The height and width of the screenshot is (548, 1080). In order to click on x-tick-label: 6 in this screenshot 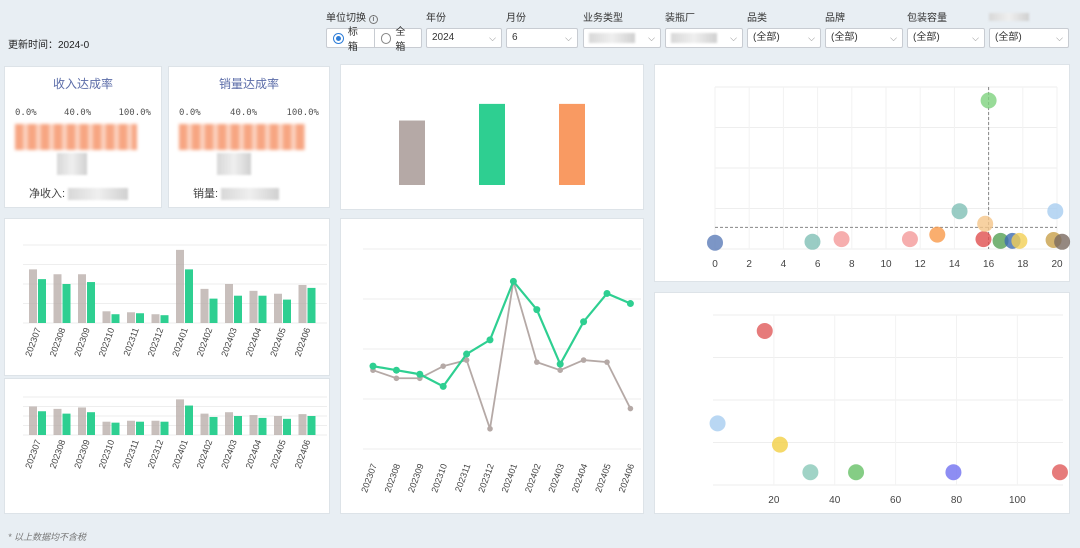, I will do `click(818, 264)`.